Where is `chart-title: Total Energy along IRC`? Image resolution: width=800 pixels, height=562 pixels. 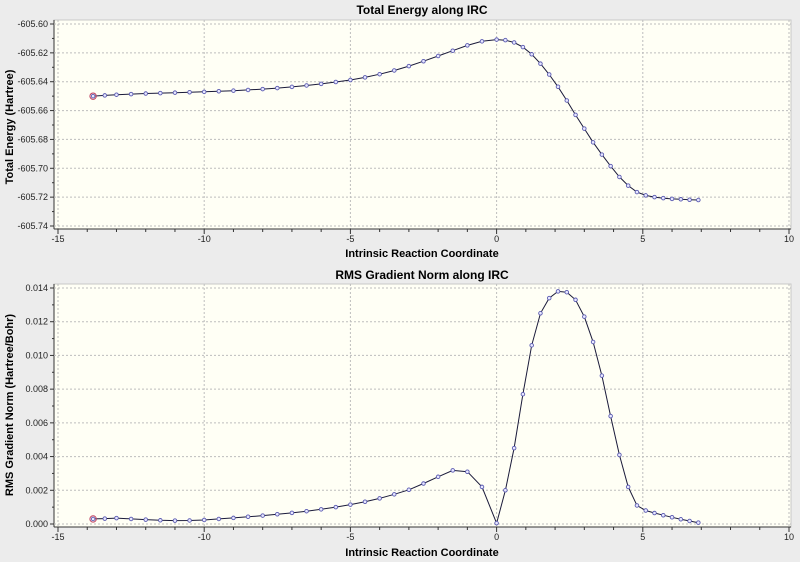 chart-title: Total Energy along IRC is located at coordinates (421, 10).